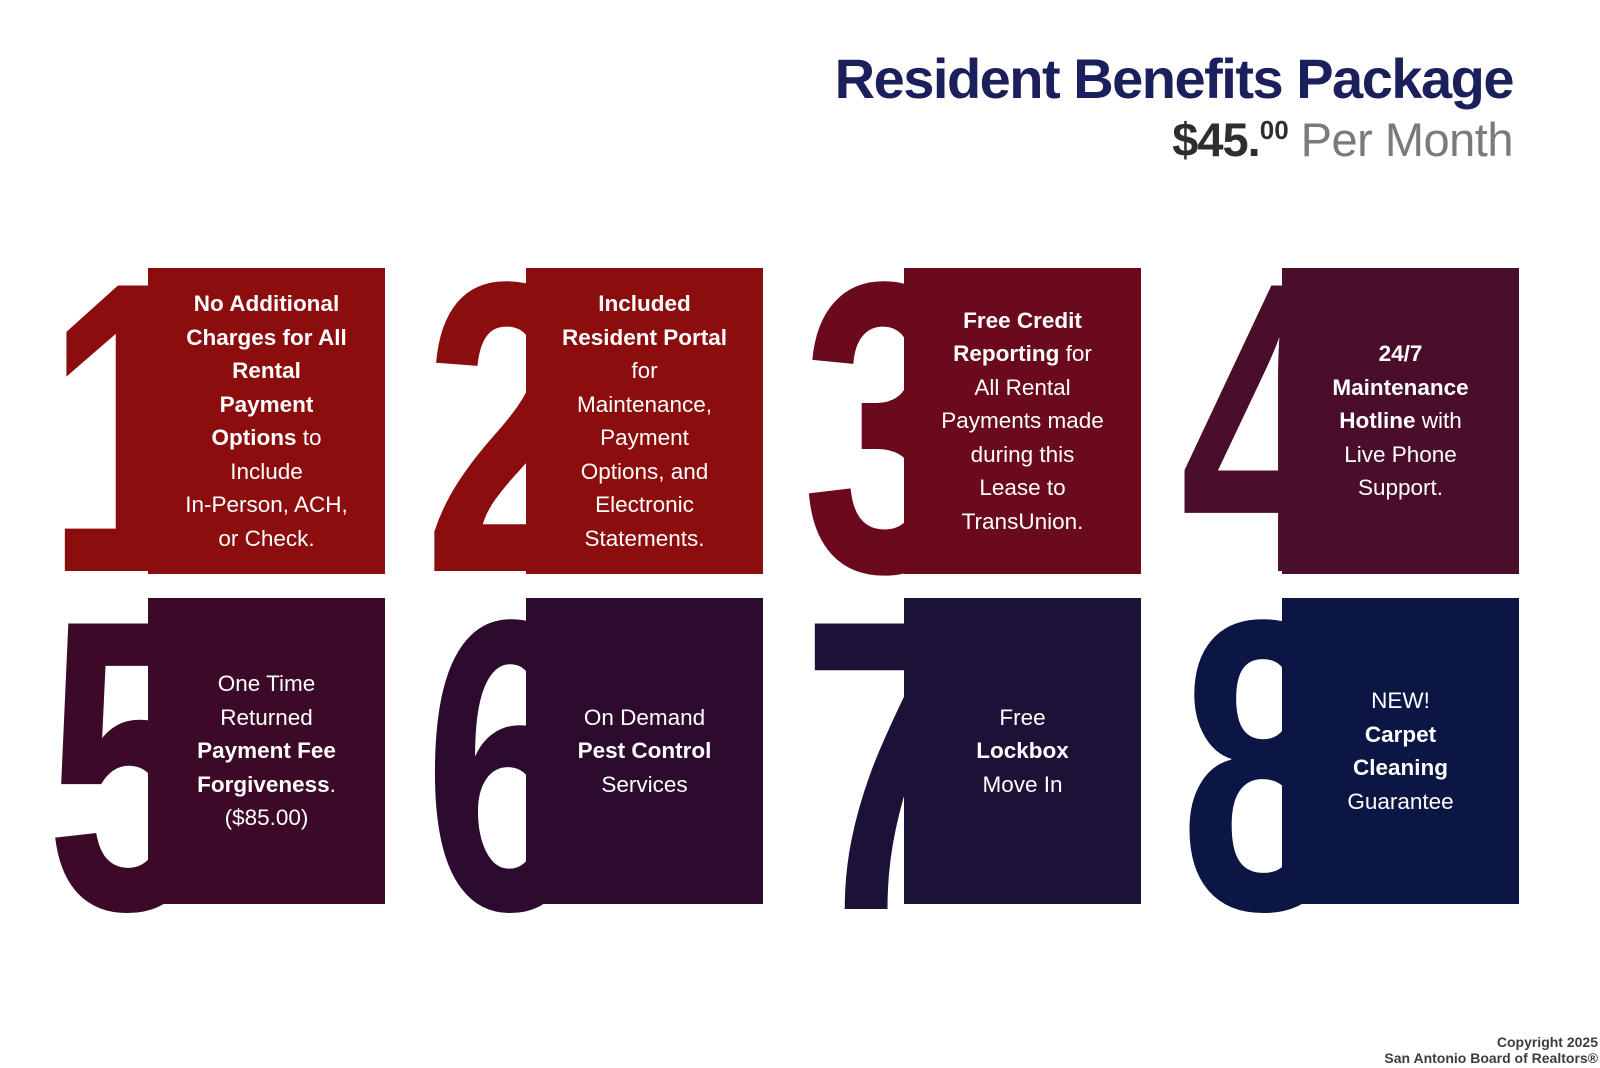  What do you see at coordinates (1216, 139) in the screenshot?
I see `price-amount: $45.` at bounding box center [1216, 139].